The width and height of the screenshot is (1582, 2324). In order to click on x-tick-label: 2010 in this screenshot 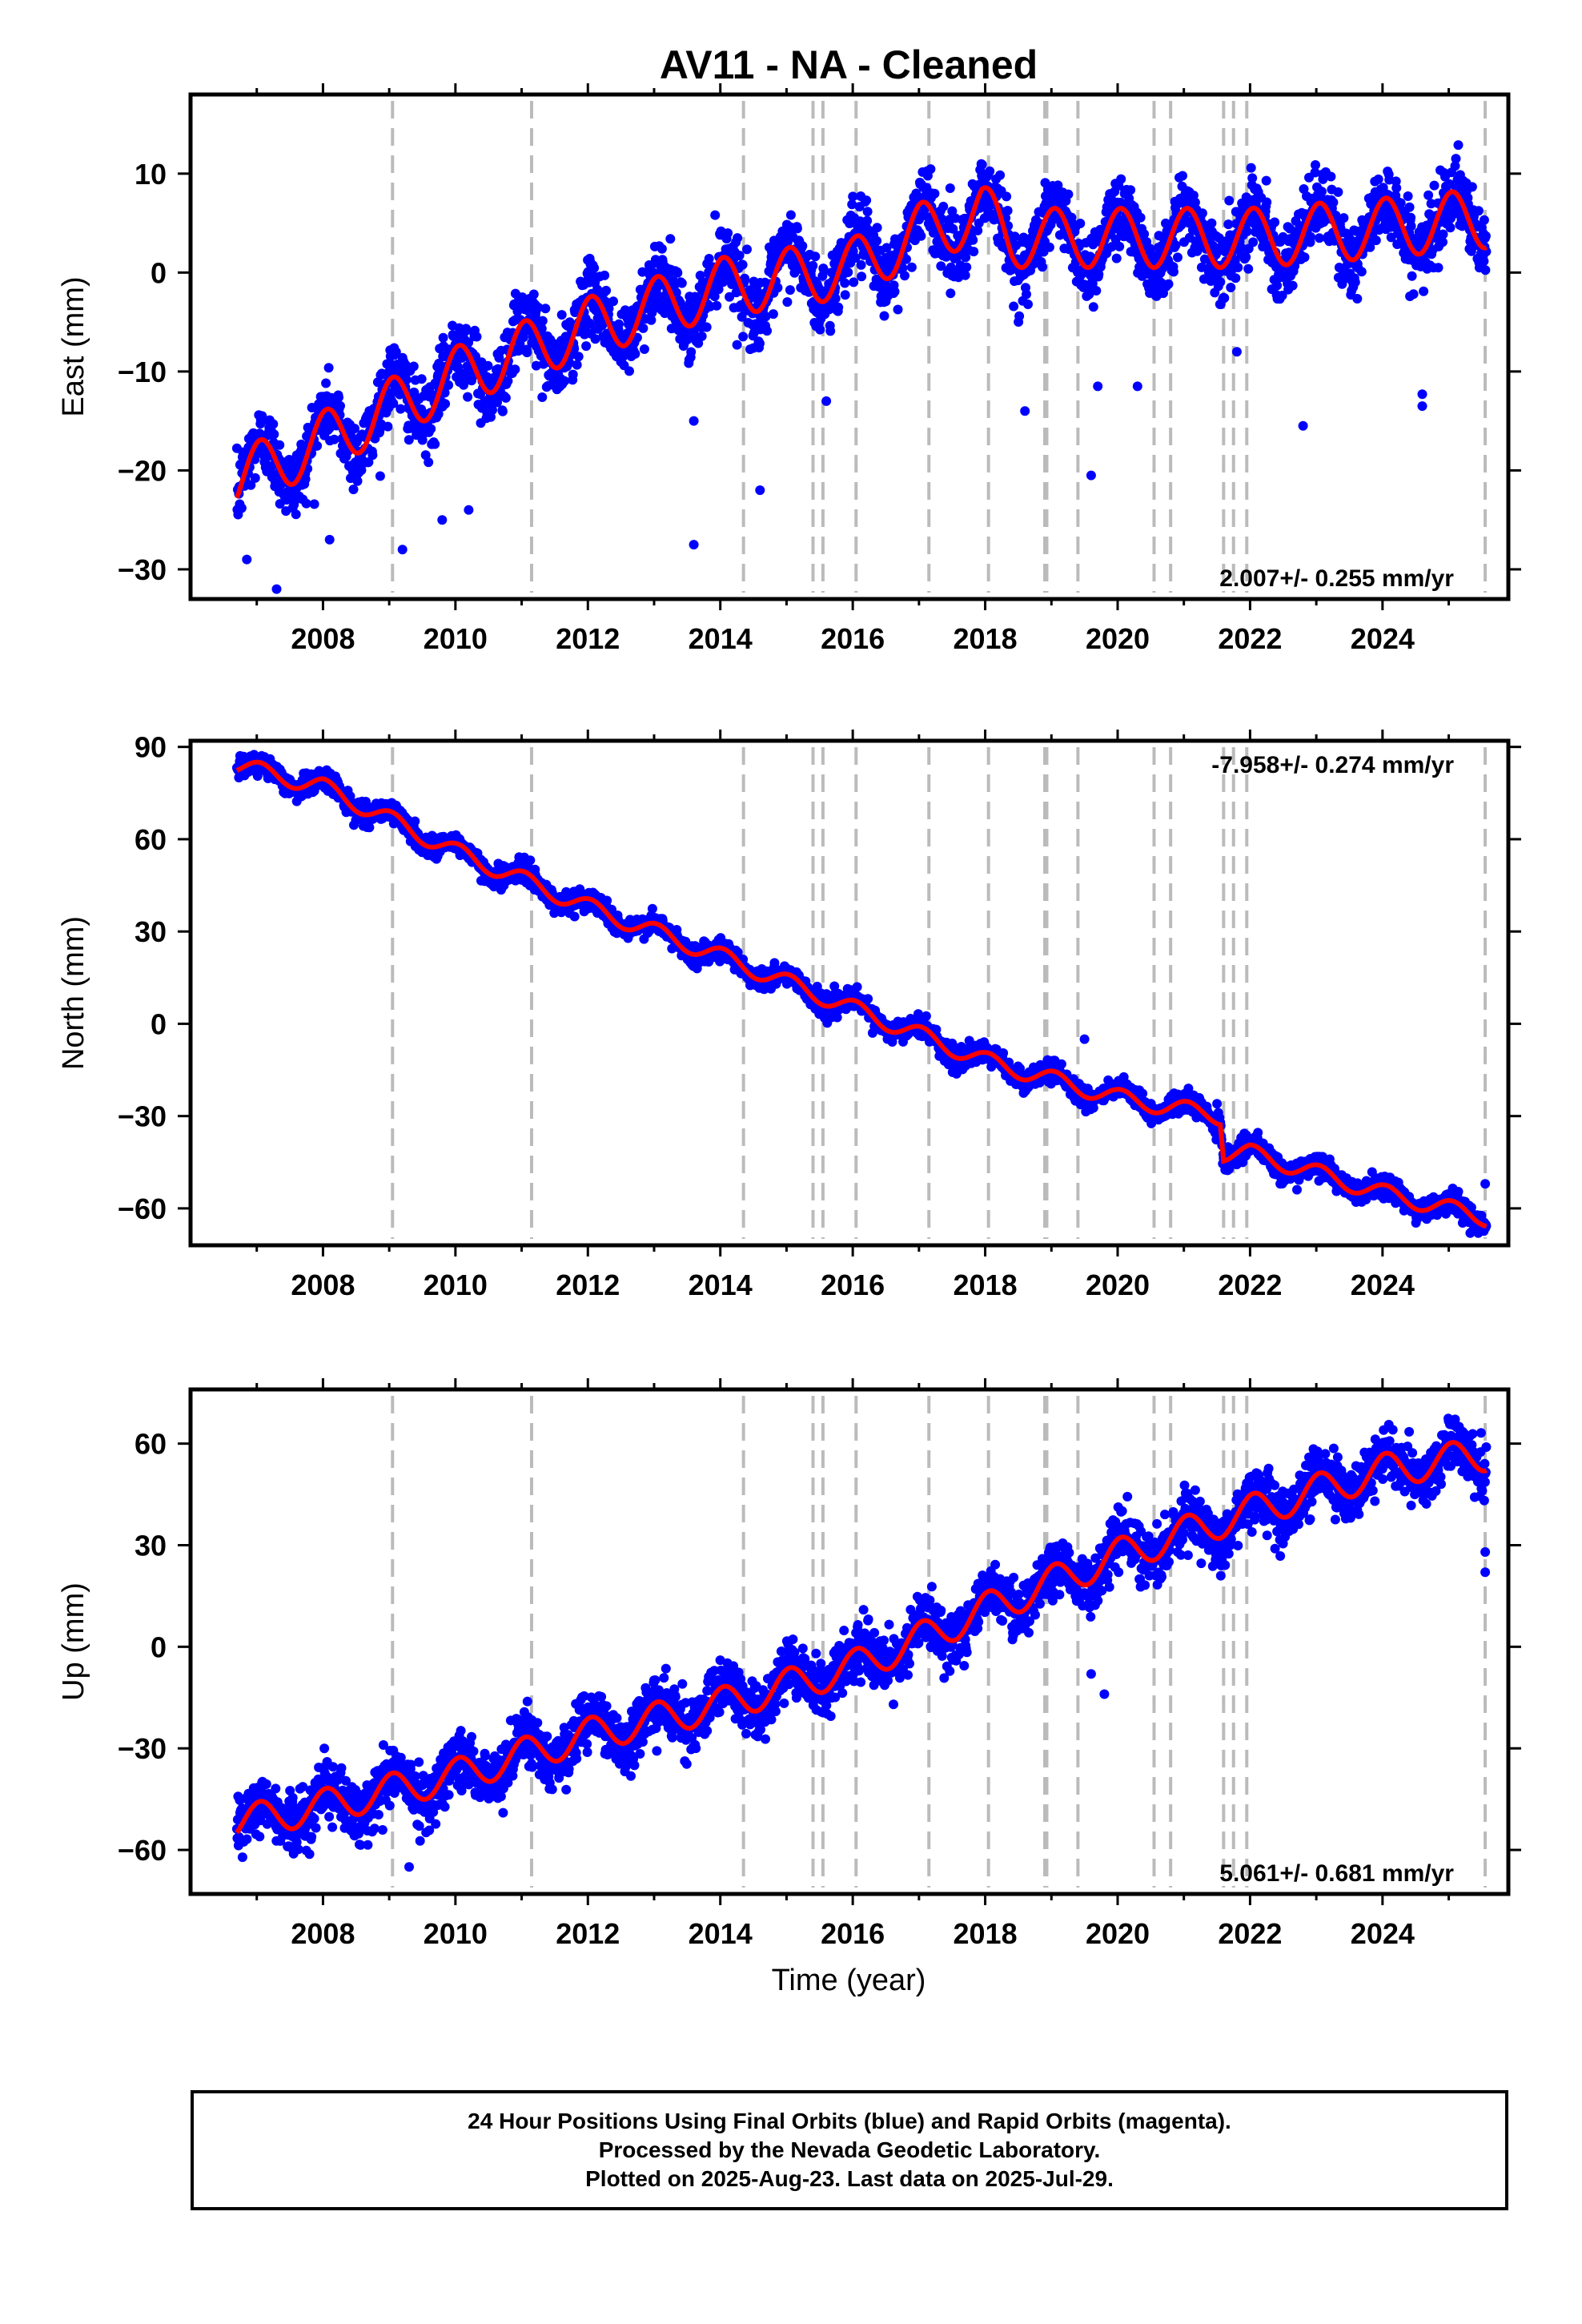, I will do `click(456, 638)`.